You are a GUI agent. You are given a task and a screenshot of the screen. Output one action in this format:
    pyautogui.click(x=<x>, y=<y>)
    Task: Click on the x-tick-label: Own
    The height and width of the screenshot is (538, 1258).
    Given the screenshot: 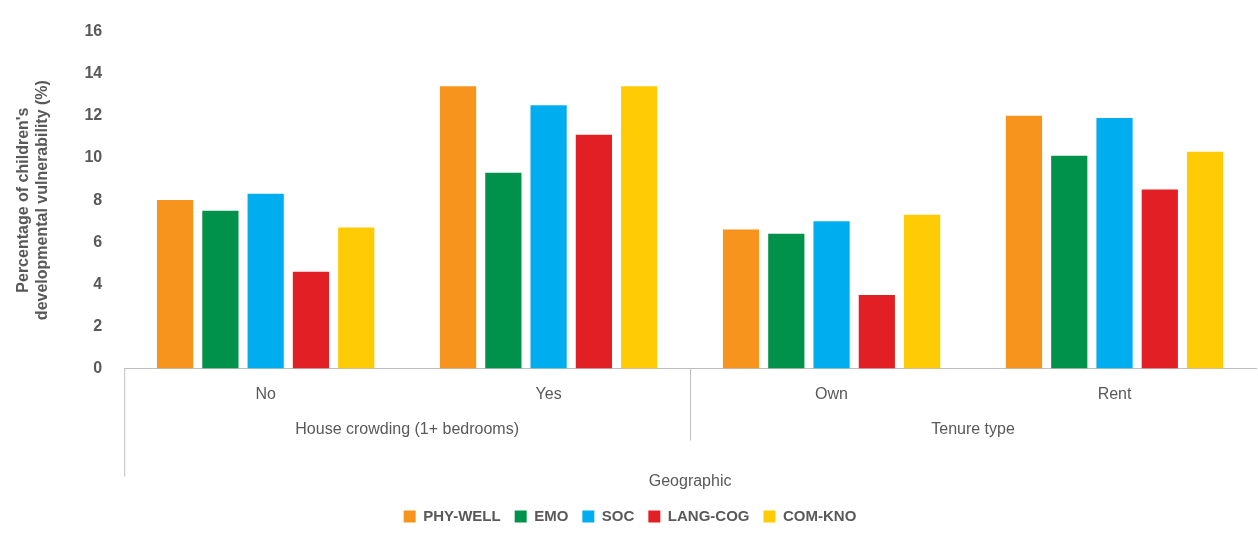 What is the action you would take?
    pyautogui.click(x=832, y=393)
    